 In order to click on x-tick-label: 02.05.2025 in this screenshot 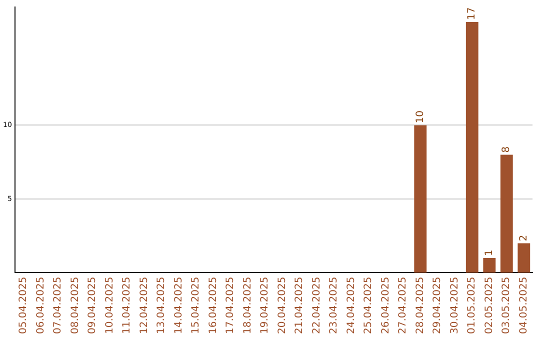, I will do `click(489, 305)`.